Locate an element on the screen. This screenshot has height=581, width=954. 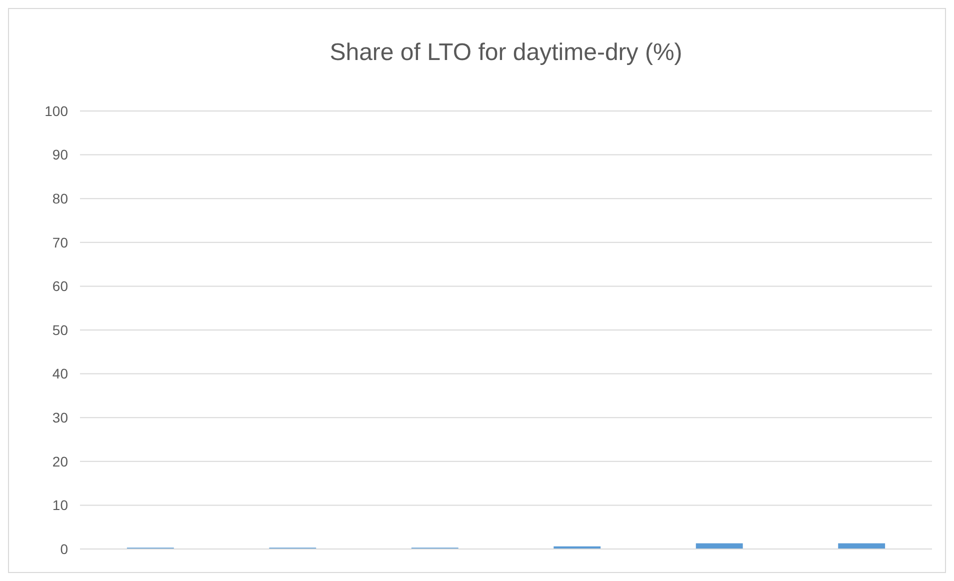
y-tick-label: 70 is located at coordinates (60, 242).